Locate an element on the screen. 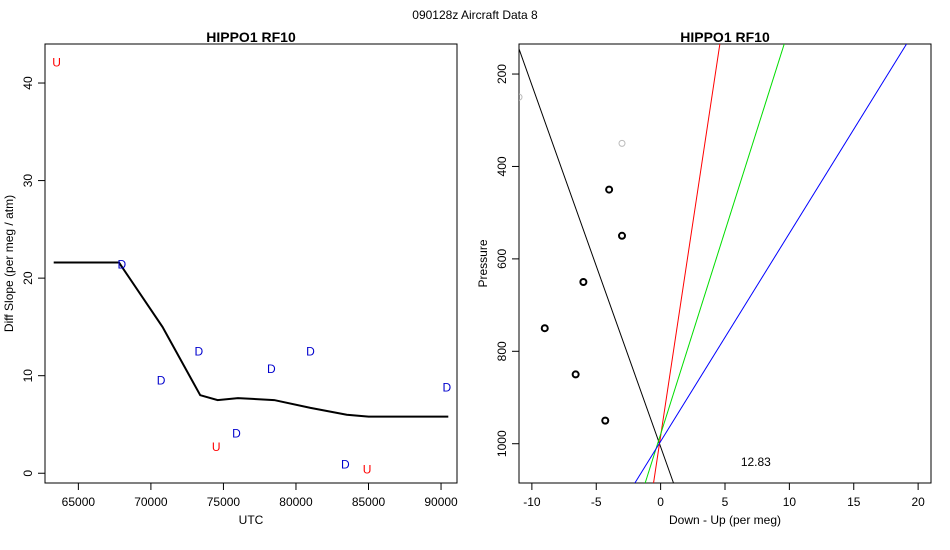 The image size is (950, 550). x-axis: 65000 70000 75000 80000 85000 90000 is located at coordinates (260, 496).